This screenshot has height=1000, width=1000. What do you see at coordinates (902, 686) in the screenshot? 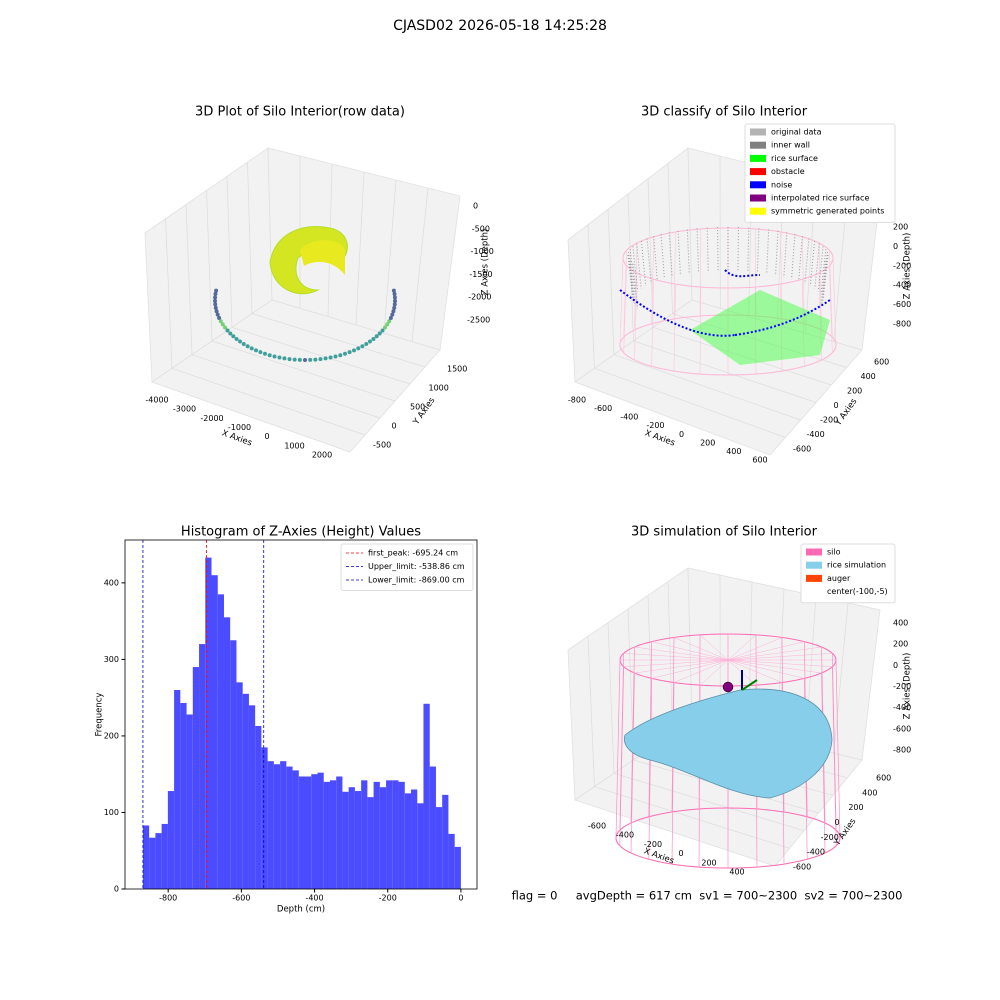
I see `z-tick-label: -200` at bounding box center [902, 686].